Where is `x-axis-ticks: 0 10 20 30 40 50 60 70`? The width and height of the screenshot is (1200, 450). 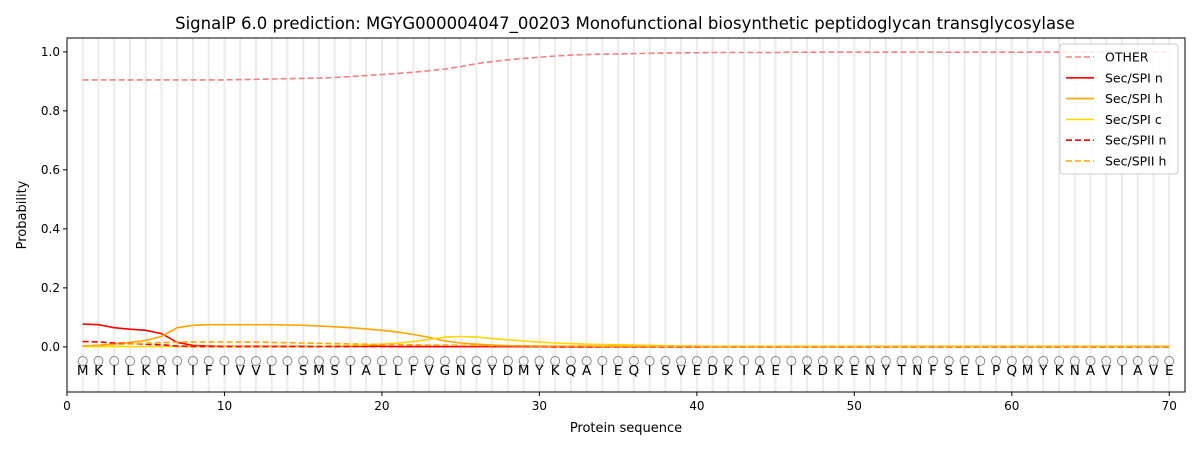 x-axis-ticks: 0 10 20 30 40 50 60 70 is located at coordinates (620, 402).